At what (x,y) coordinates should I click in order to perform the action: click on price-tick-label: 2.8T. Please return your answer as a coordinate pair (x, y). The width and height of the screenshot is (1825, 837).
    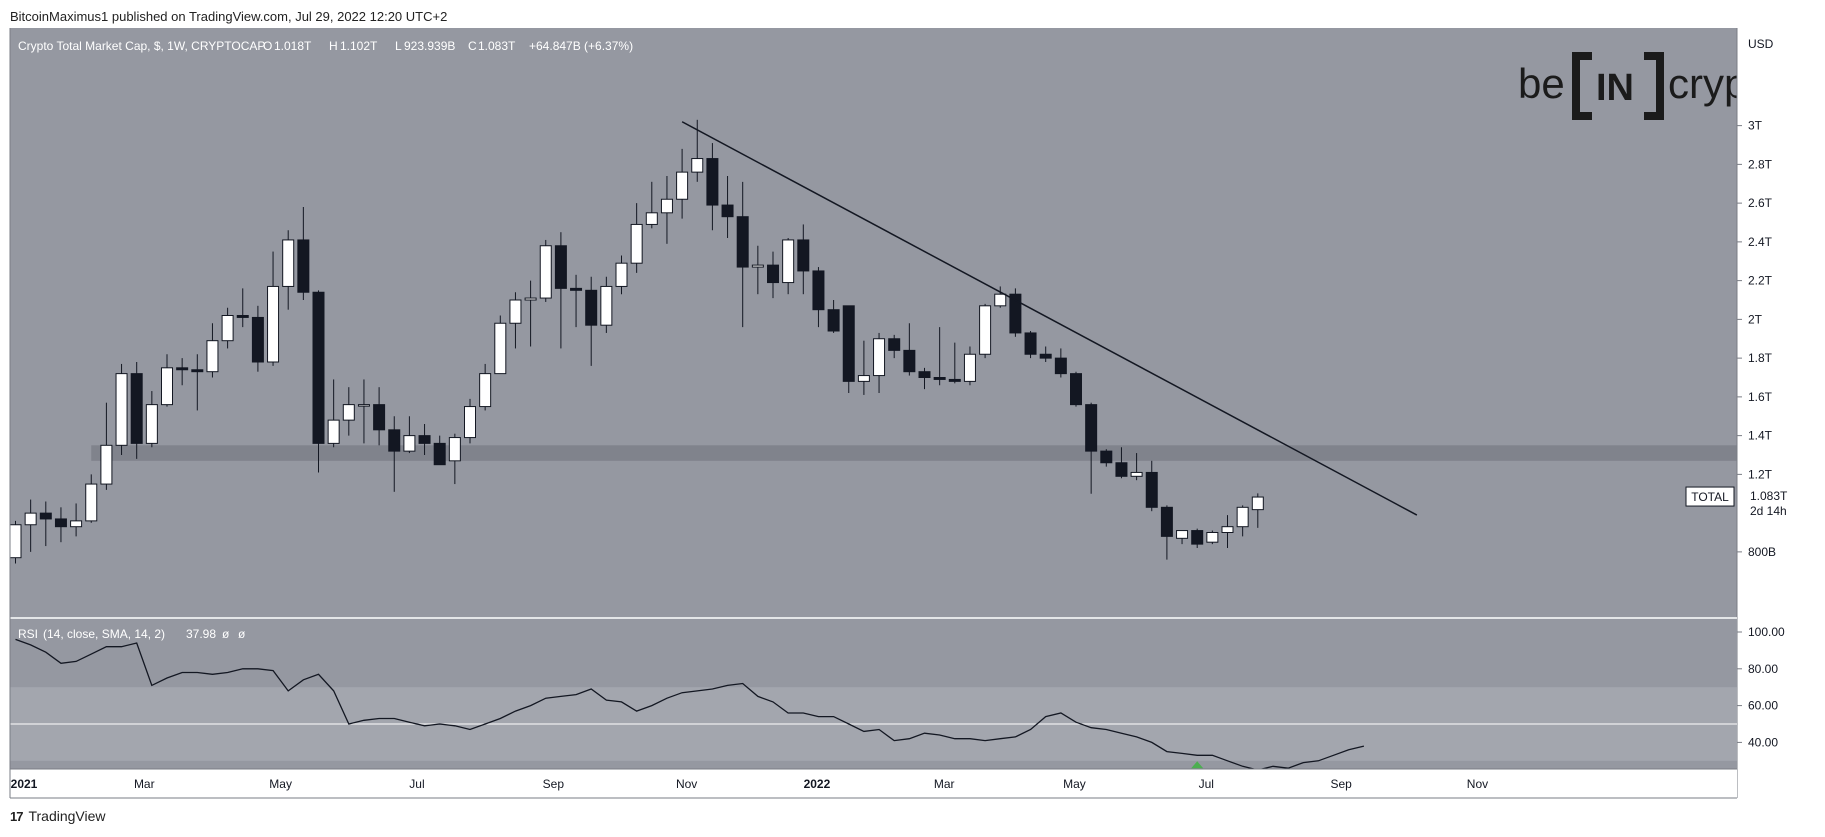
    Looking at the image, I should click on (1760, 164).